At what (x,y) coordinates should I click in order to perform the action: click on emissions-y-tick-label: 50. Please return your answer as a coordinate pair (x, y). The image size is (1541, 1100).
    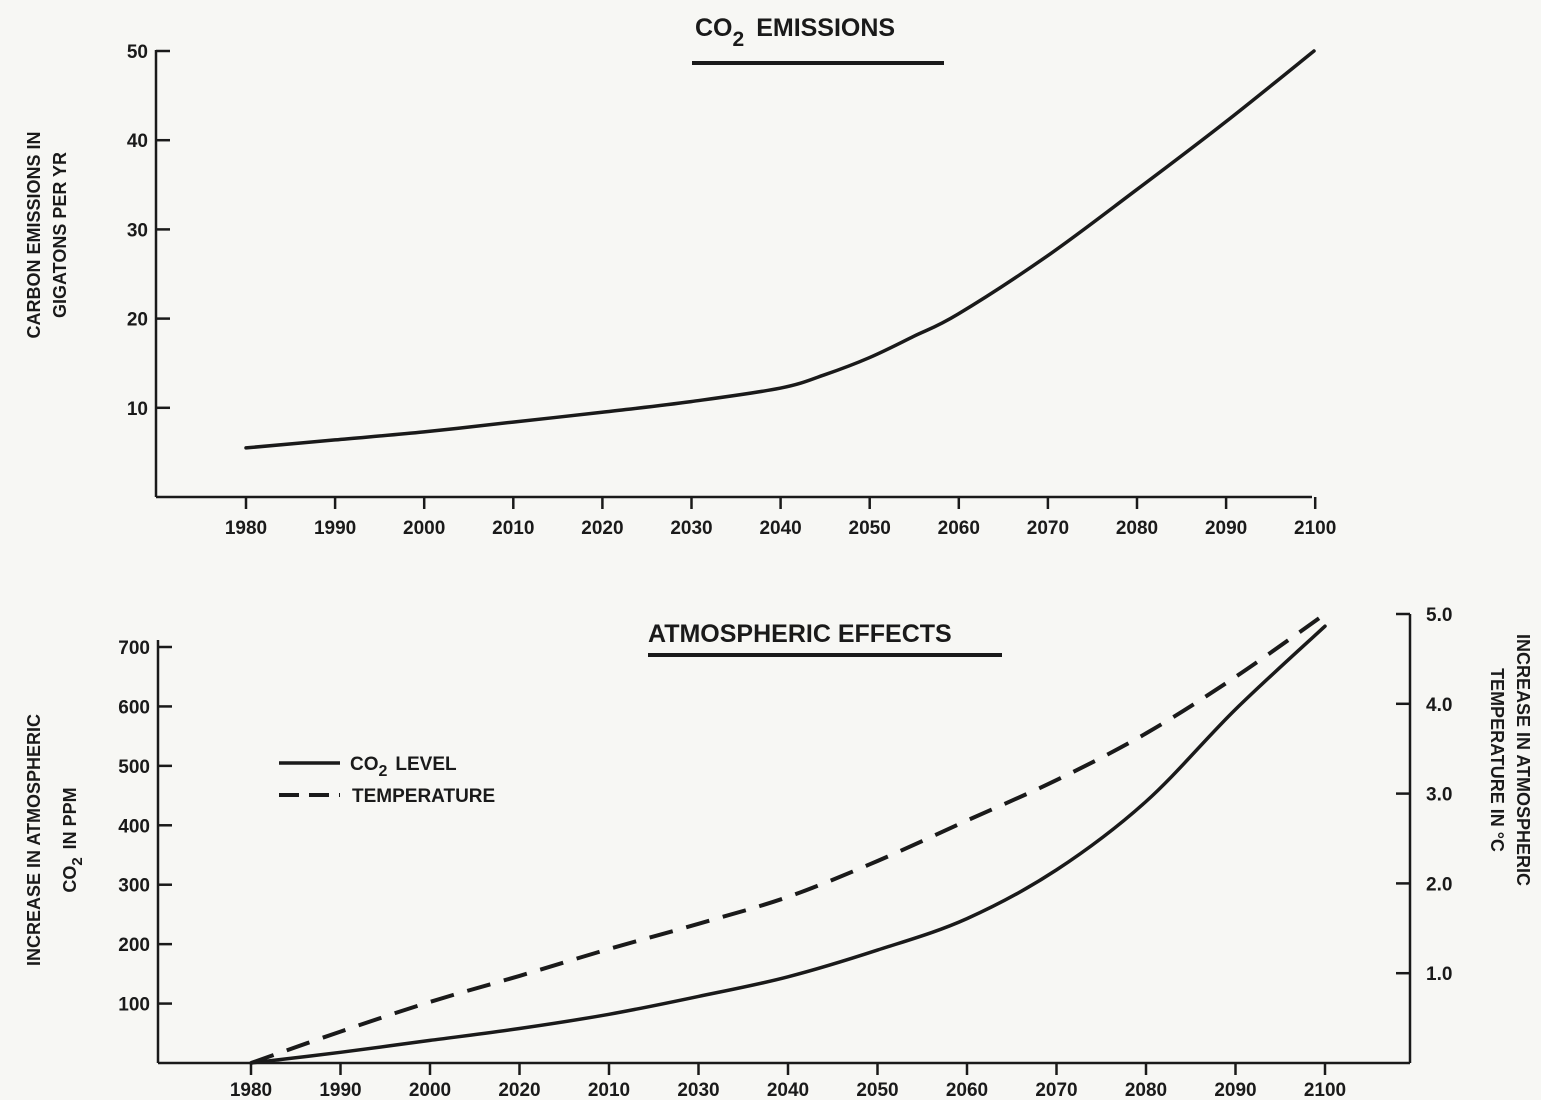
    Looking at the image, I should click on (137, 52).